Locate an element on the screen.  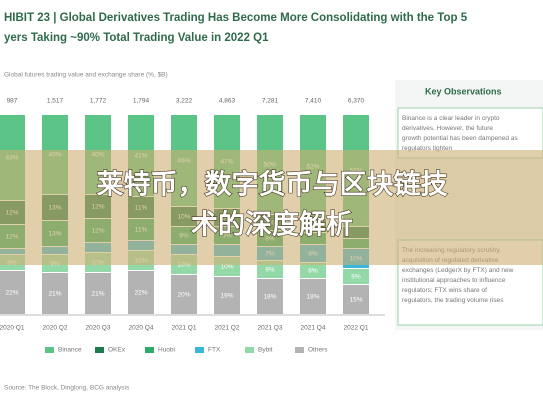
observation-line: Binance is a clear leader in crypto is located at coordinates (451, 118).